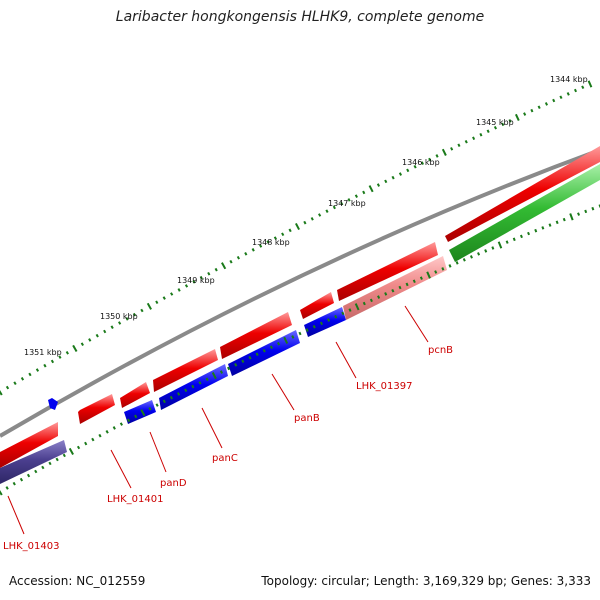  Describe the element at coordinates (140, 412) in the screenshot. I see `gene-feature-rev-a` at that location.